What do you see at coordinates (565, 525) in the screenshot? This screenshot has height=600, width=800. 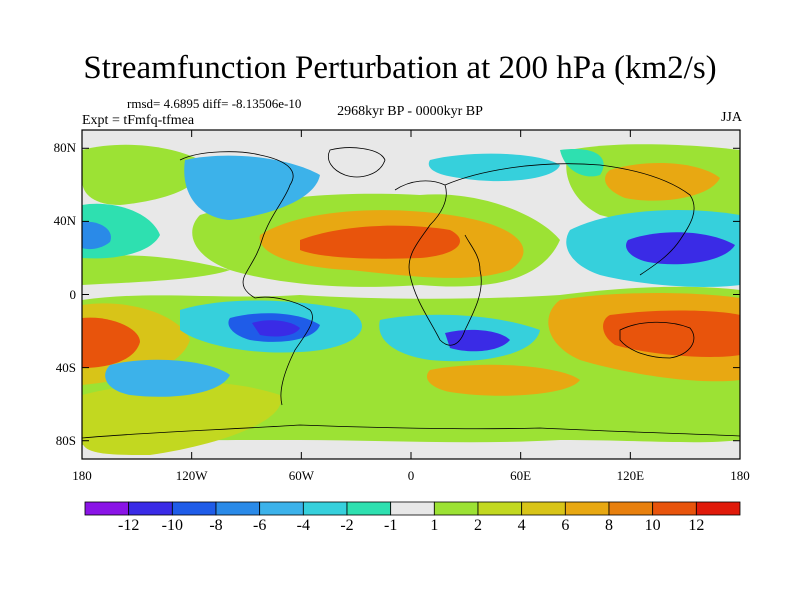 I see `colorbar-label: 6` at bounding box center [565, 525].